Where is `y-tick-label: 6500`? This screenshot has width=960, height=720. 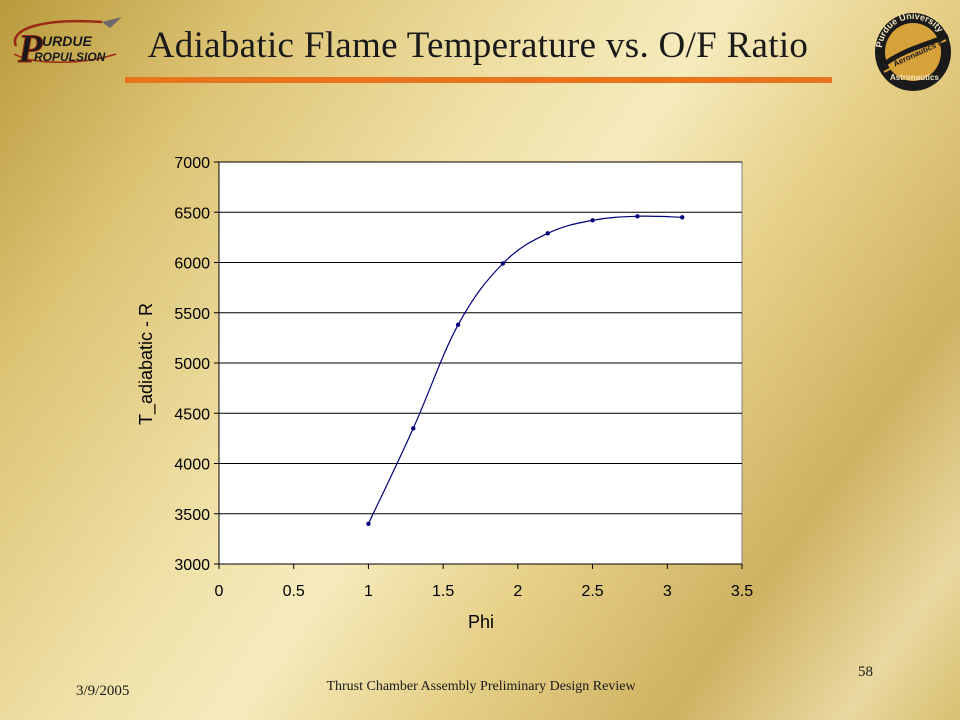 y-tick-label: 6500 is located at coordinates (192, 213).